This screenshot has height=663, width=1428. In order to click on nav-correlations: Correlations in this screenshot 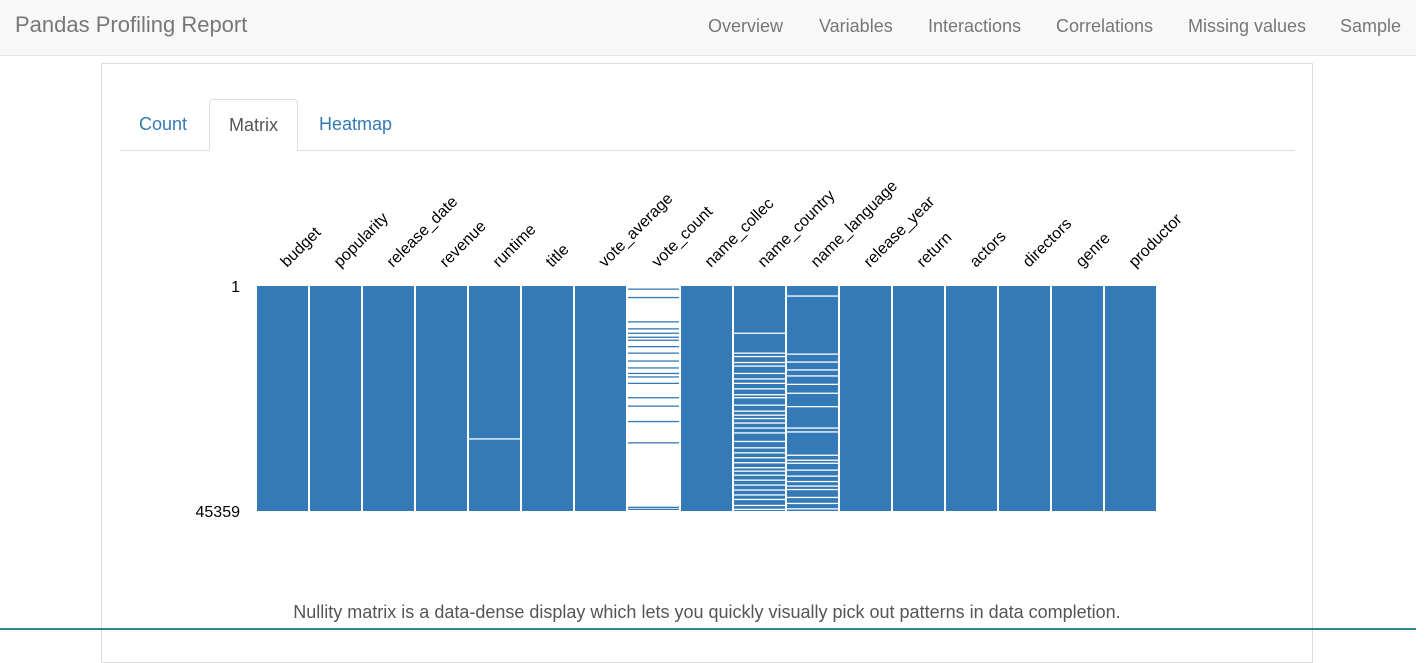, I will do `click(1105, 26)`.